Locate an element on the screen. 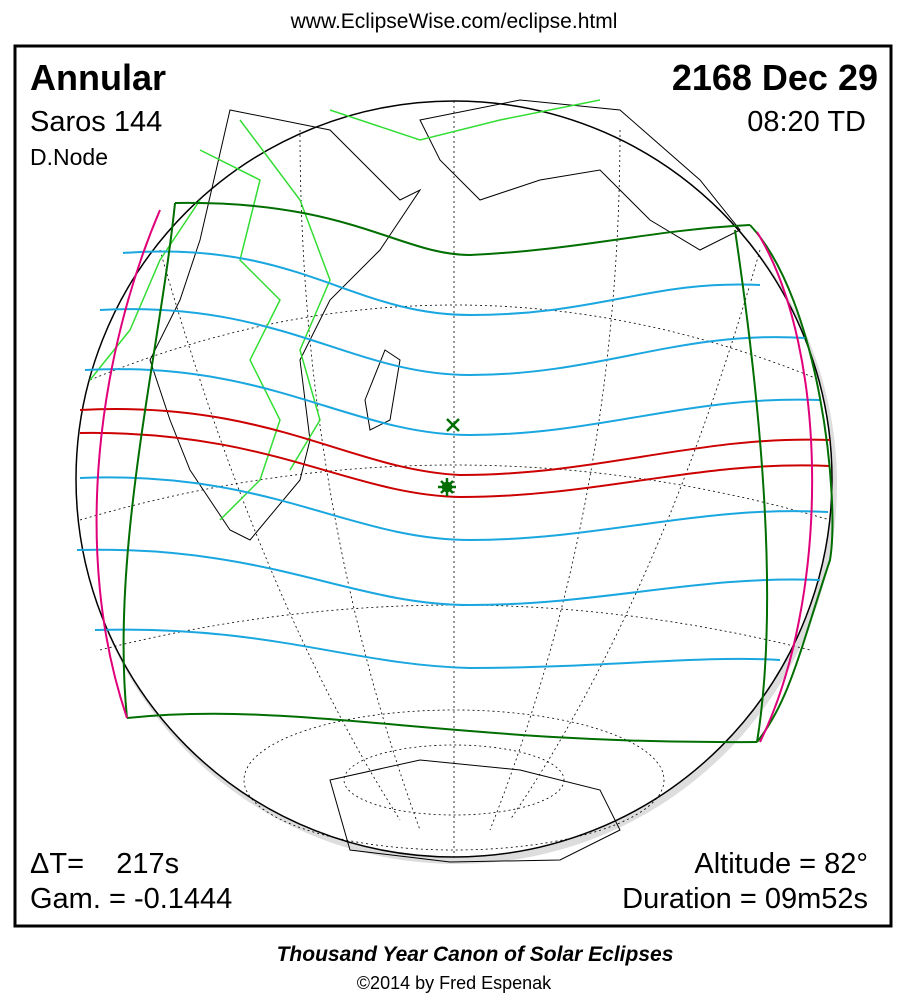 This screenshot has height=1004, width=908. credit: ©2014 by Fred Espenak is located at coordinates (454, 983).